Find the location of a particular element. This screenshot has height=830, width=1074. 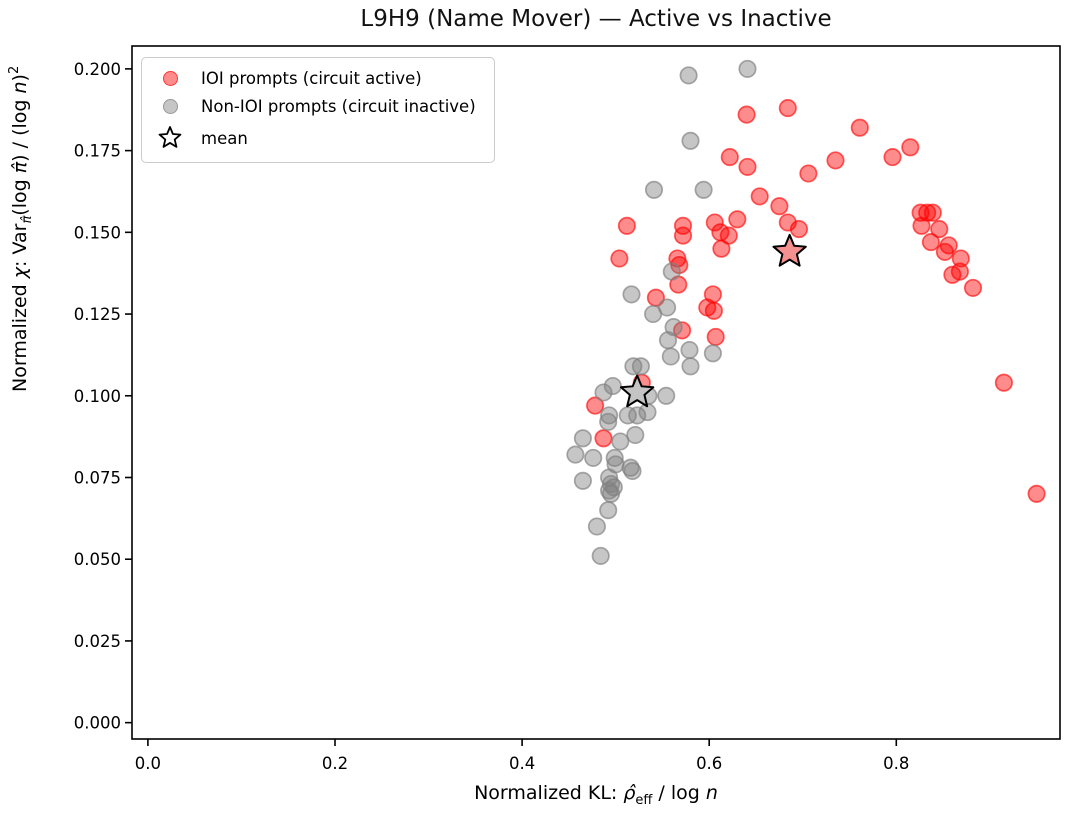

y-axis-label-sub: π̂ is located at coordinates (27, 219).